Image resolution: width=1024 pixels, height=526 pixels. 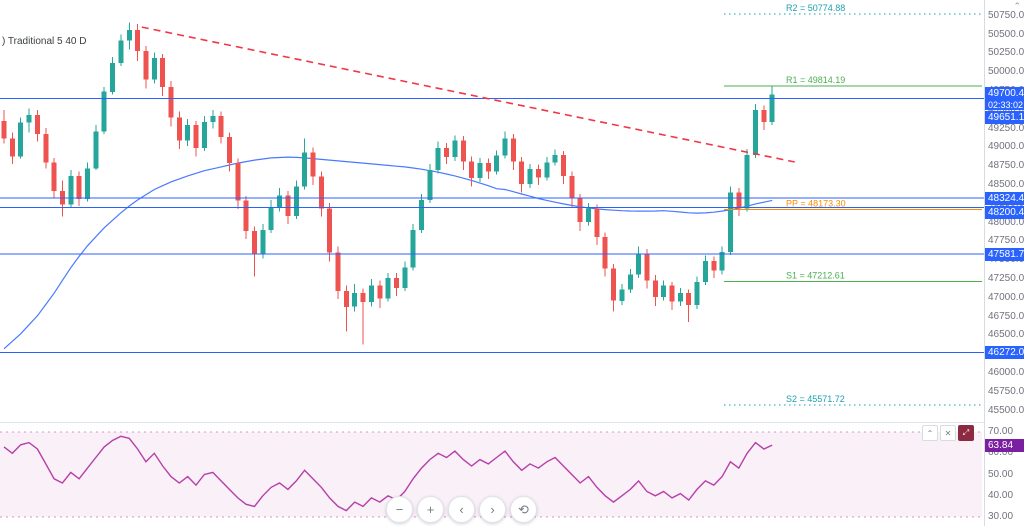 What do you see at coordinates (388, 473) in the screenshot?
I see `rsi-line` at bounding box center [388, 473].